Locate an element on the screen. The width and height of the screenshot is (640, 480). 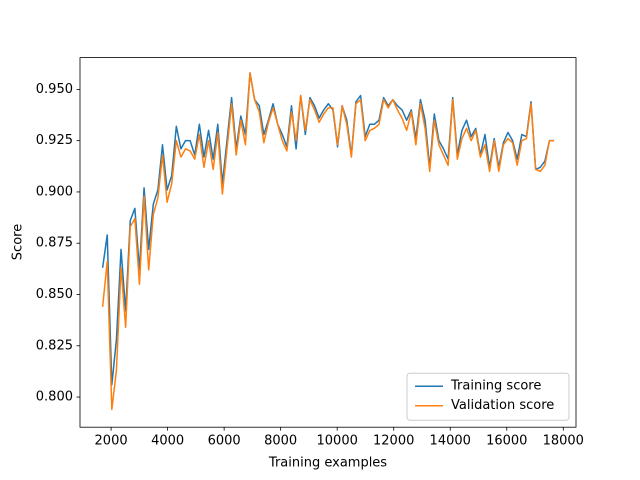
y-tick-label: 0.900 is located at coordinates (54, 191).